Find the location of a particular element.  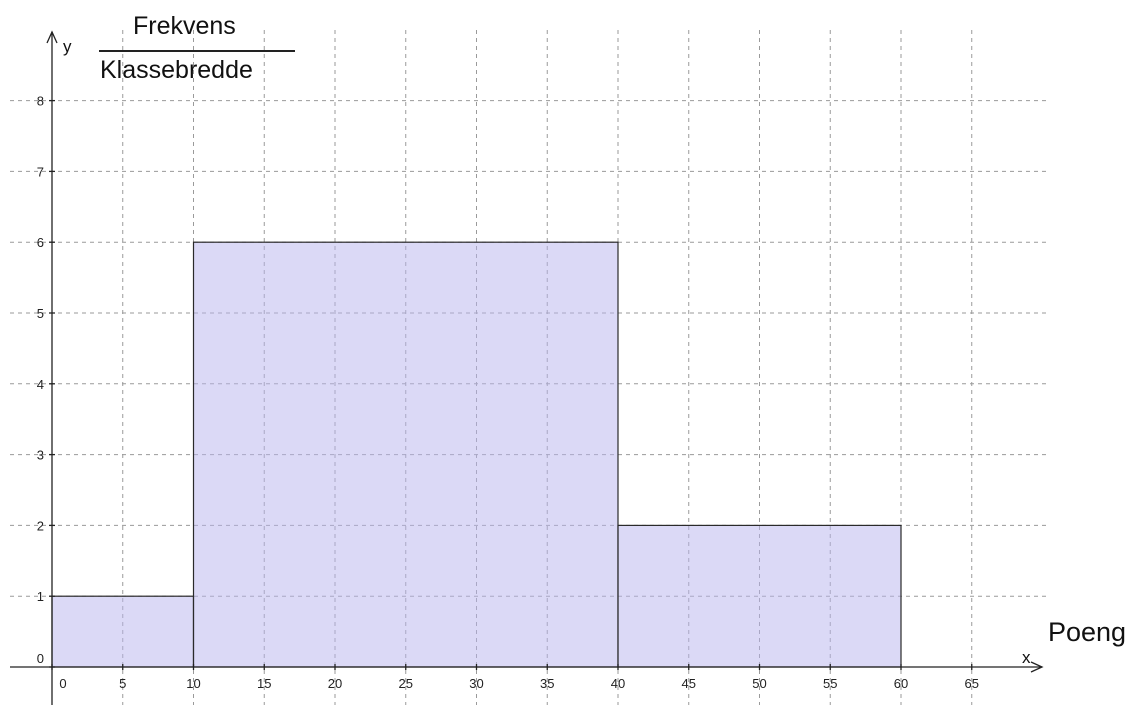

x-tick-label-35: 35 is located at coordinates (547, 683).